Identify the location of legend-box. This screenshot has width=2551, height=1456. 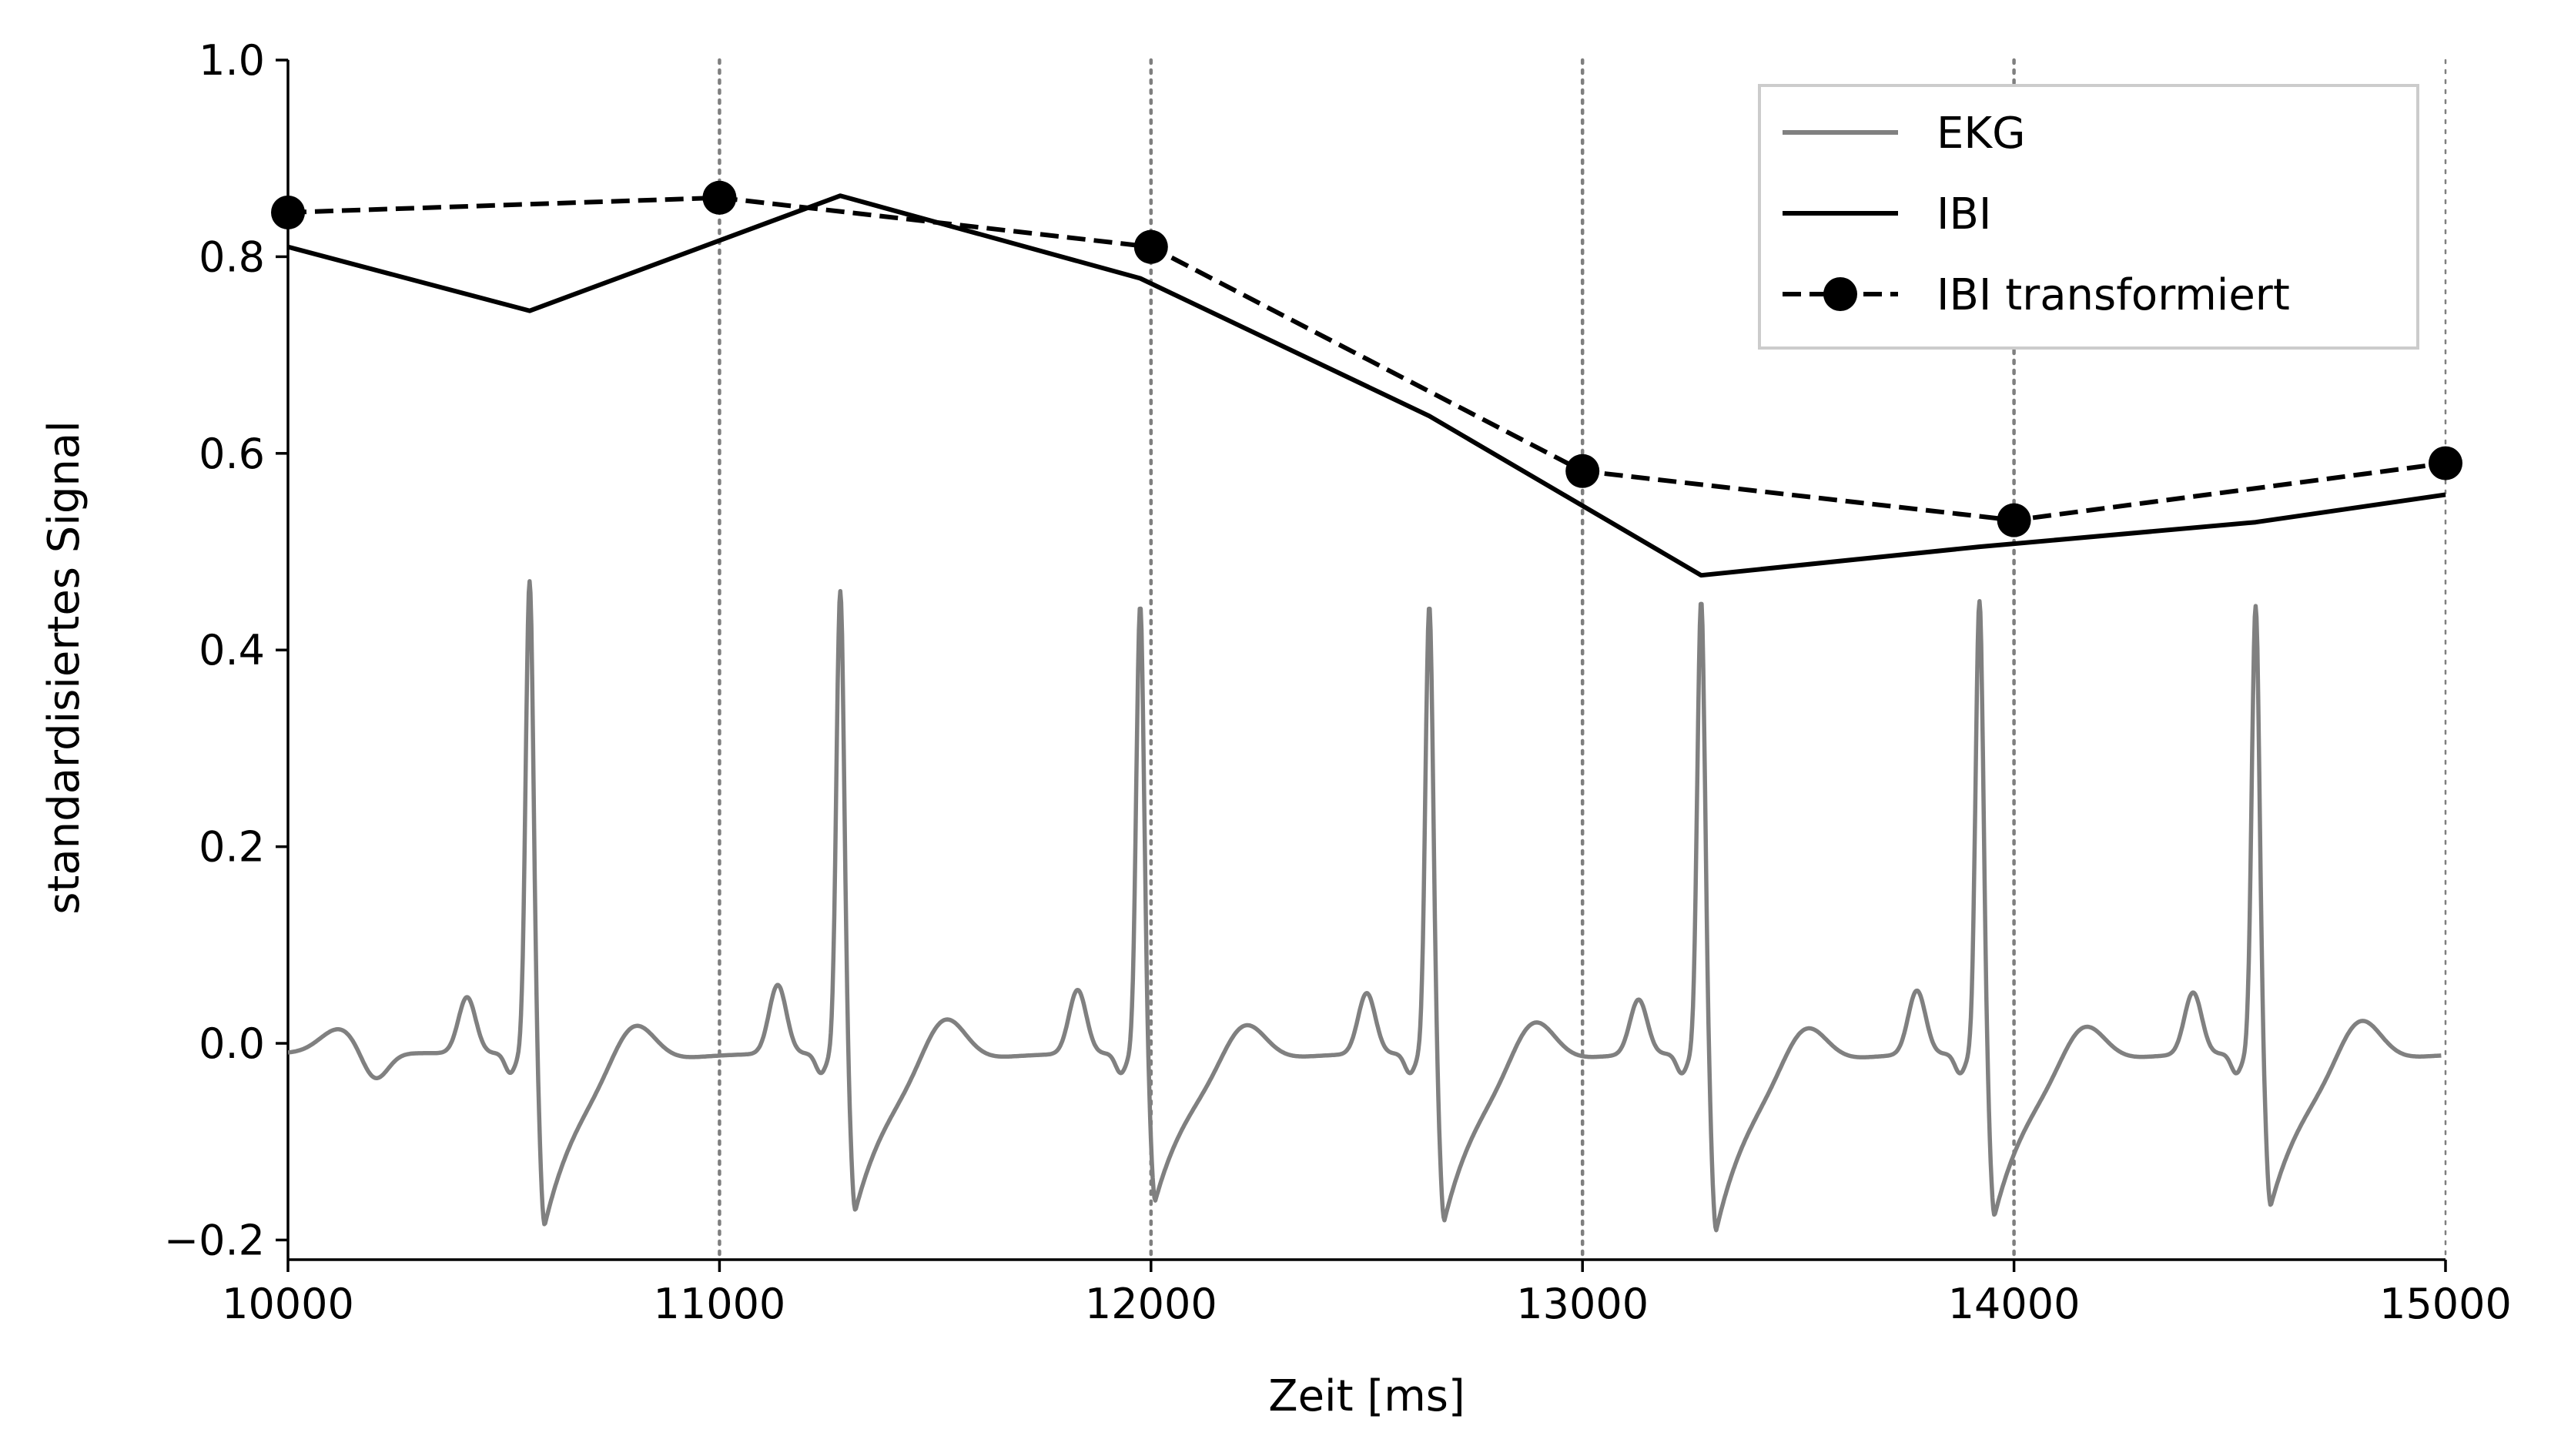
(2089, 217).